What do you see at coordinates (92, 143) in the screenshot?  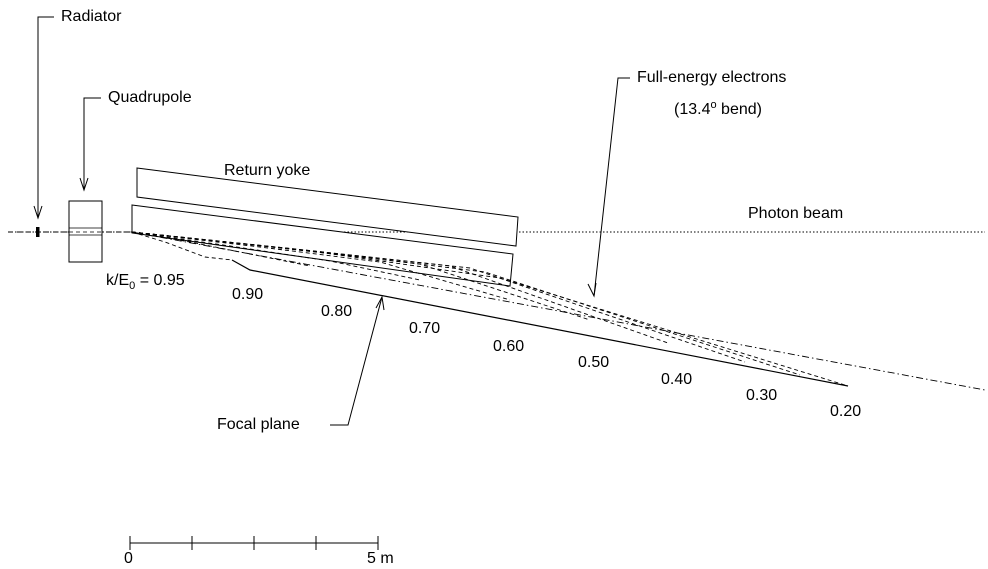 I see `quadrupole-leader` at bounding box center [92, 143].